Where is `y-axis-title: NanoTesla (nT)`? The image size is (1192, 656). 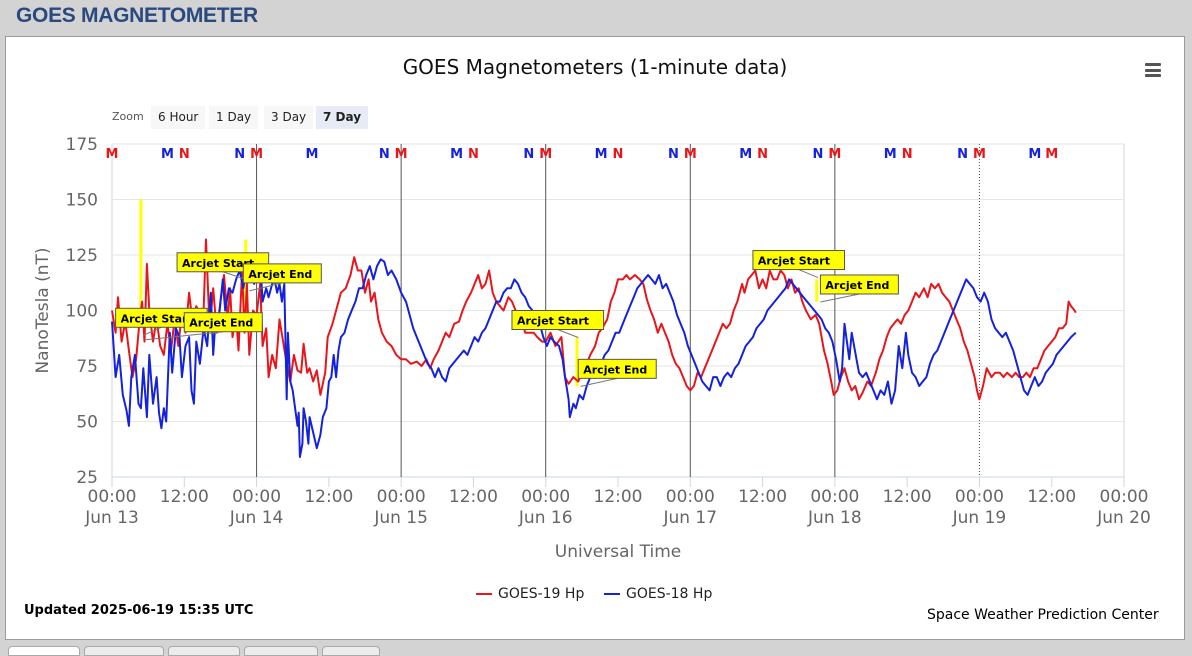
y-axis-title: NanoTesla (nT) is located at coordinates (43, 310).